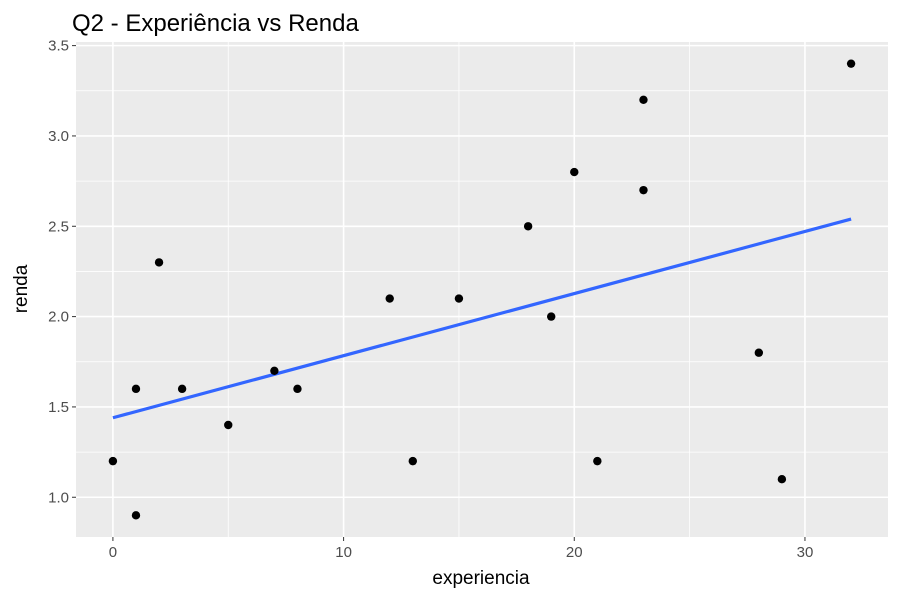 The width and height of the screenshot is (900, 600). I want to click on chart-title: Q2 - Experiência vs Renda, so click(215, 23).